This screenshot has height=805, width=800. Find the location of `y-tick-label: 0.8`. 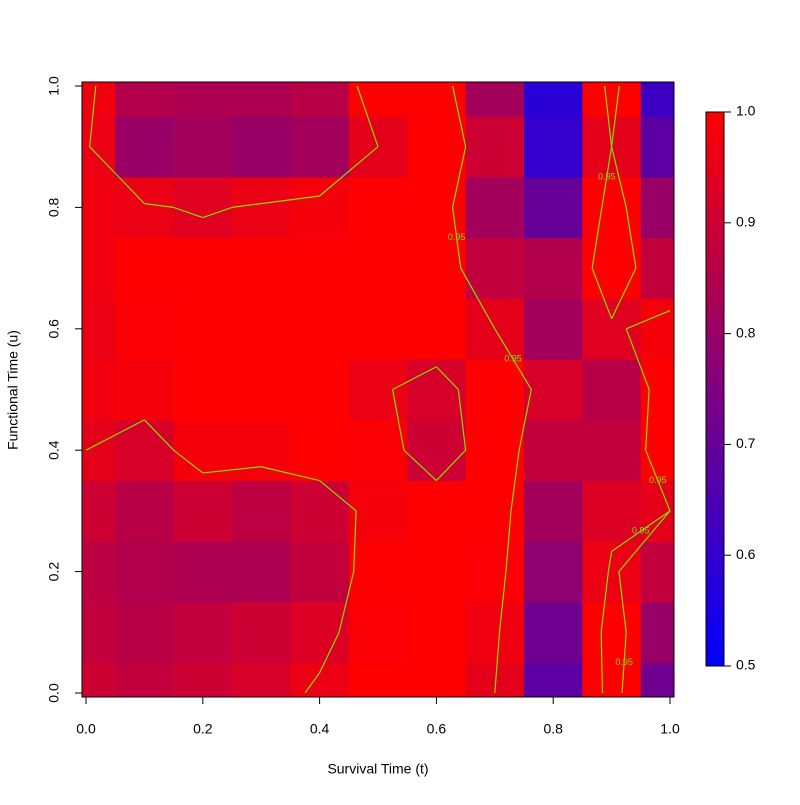

y-tick-label: 0.8 is located at coordinates (54, 207).